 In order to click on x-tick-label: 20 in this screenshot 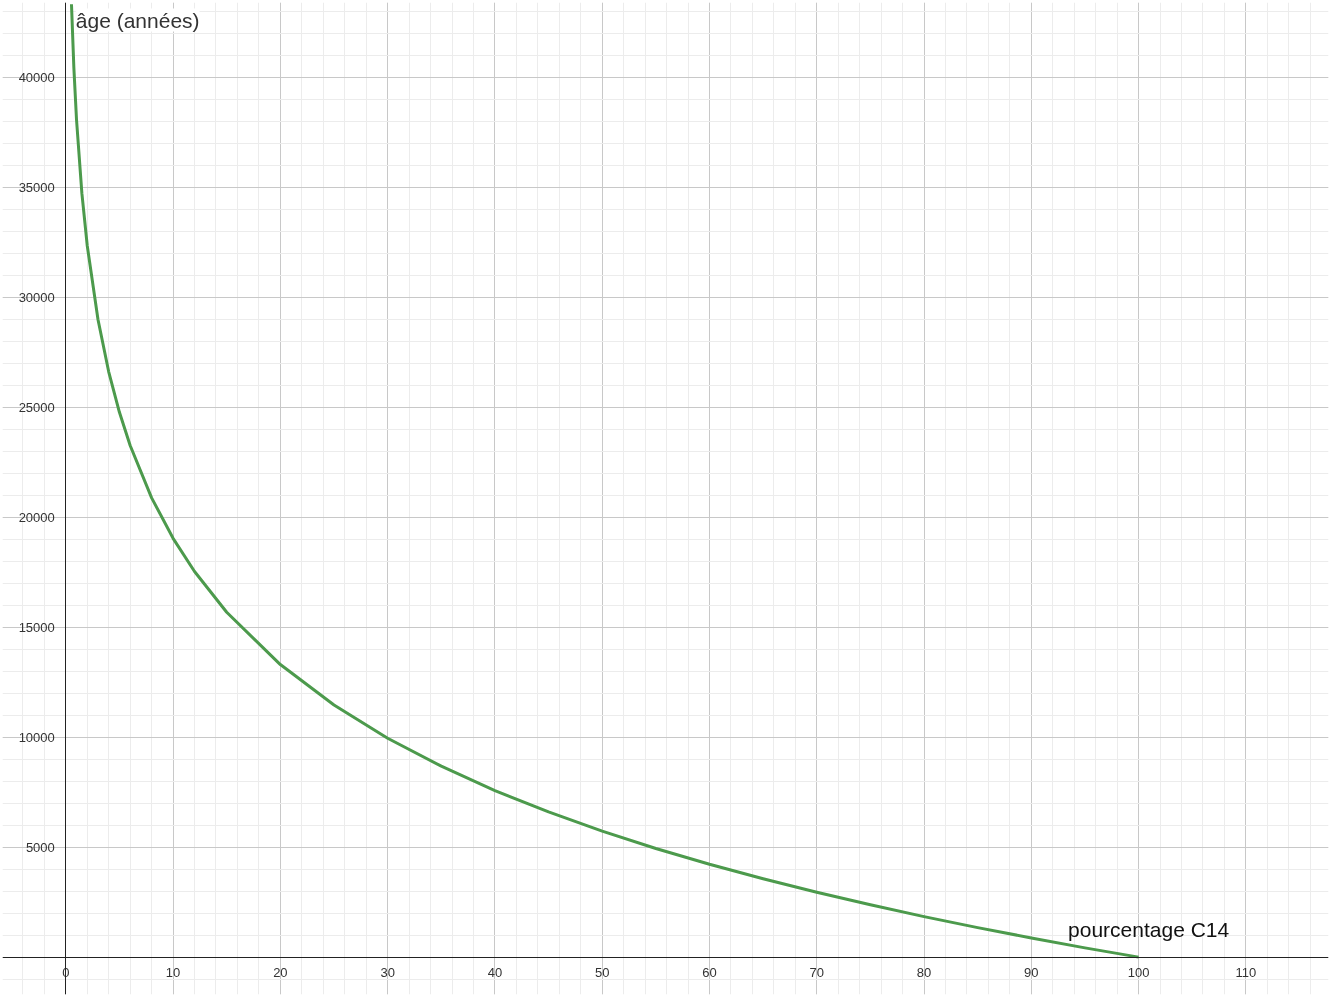, I will do `click(280, 973)`.